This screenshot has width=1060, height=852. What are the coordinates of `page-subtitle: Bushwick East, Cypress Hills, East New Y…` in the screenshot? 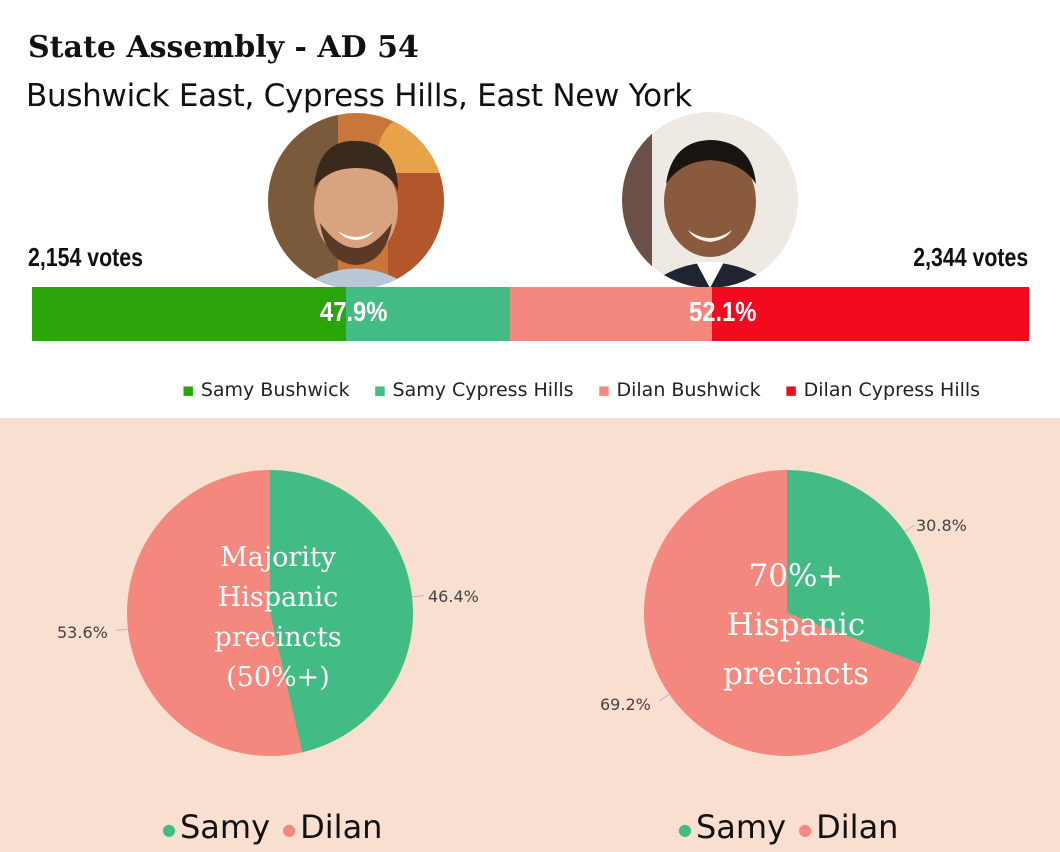 It's located at (359, 96).